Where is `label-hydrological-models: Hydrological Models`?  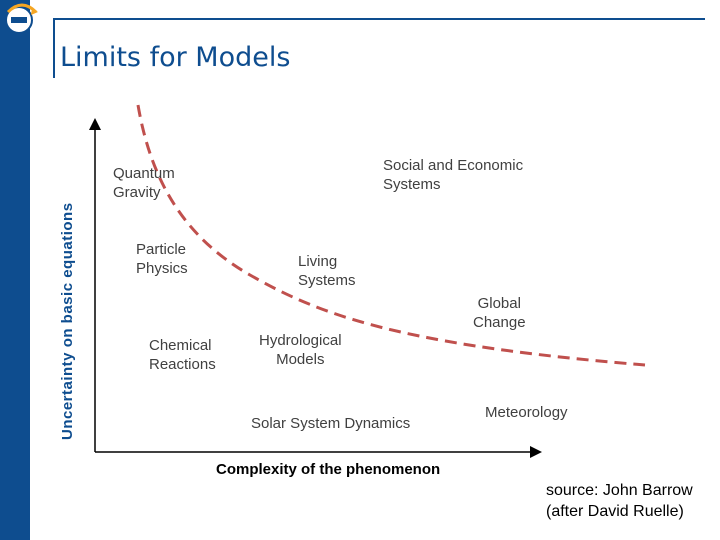 label-hydrological-models: Hydrological Models is located at coordinates (300, 350).